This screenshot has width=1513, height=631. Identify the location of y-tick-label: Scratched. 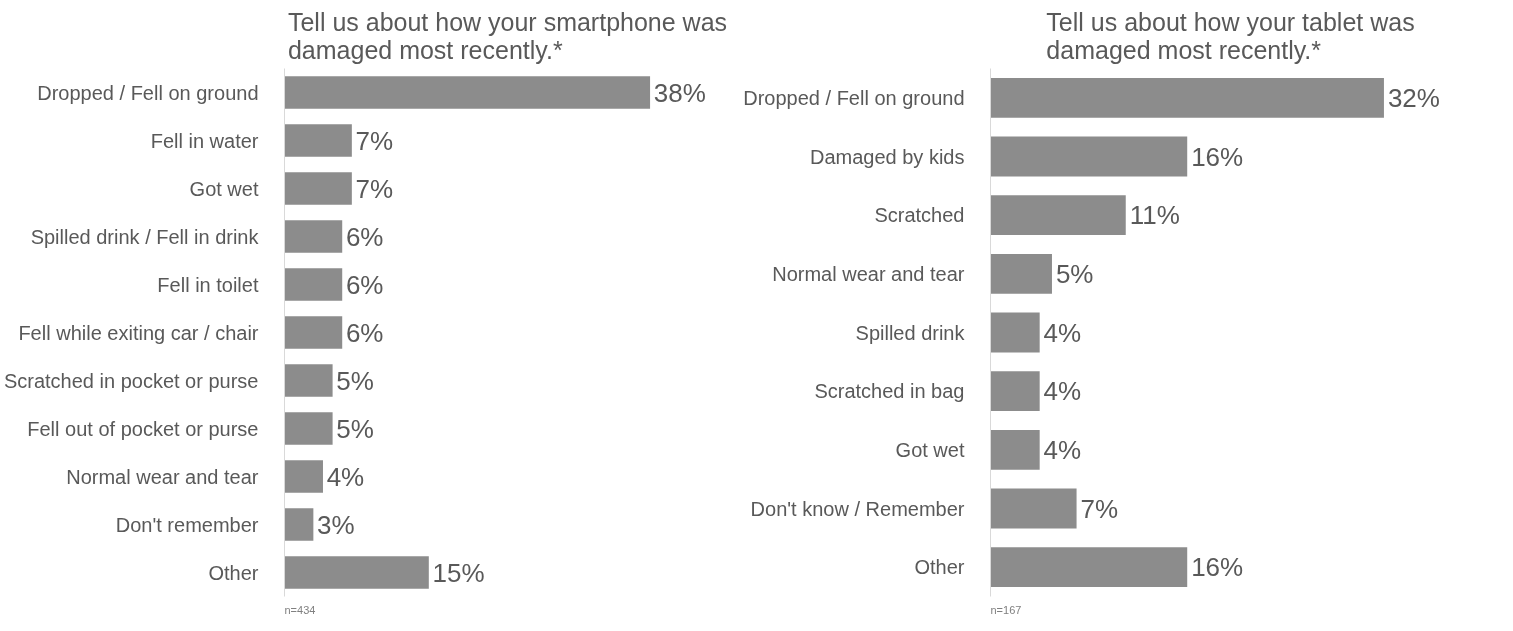
(919, 215).